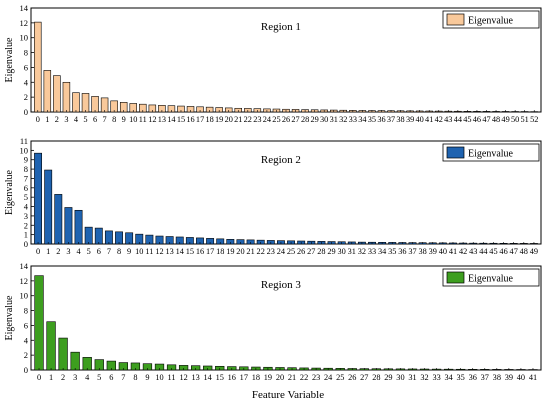 Image resolution: width=550 pixels, height=406 pixels. I want to click on y-tick-label: 10, so click(24, 38).